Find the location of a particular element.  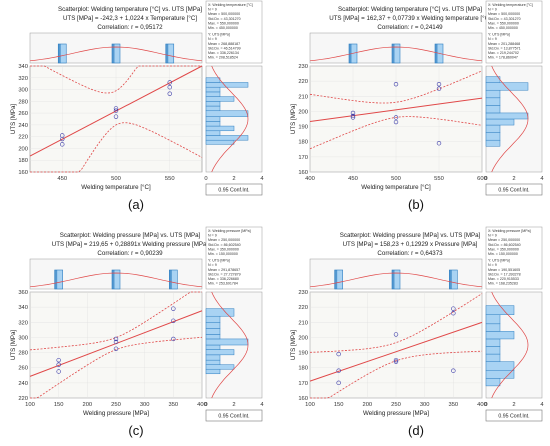

stats-line: Y: UTS [MPa] is located at coordinates (499, 35).